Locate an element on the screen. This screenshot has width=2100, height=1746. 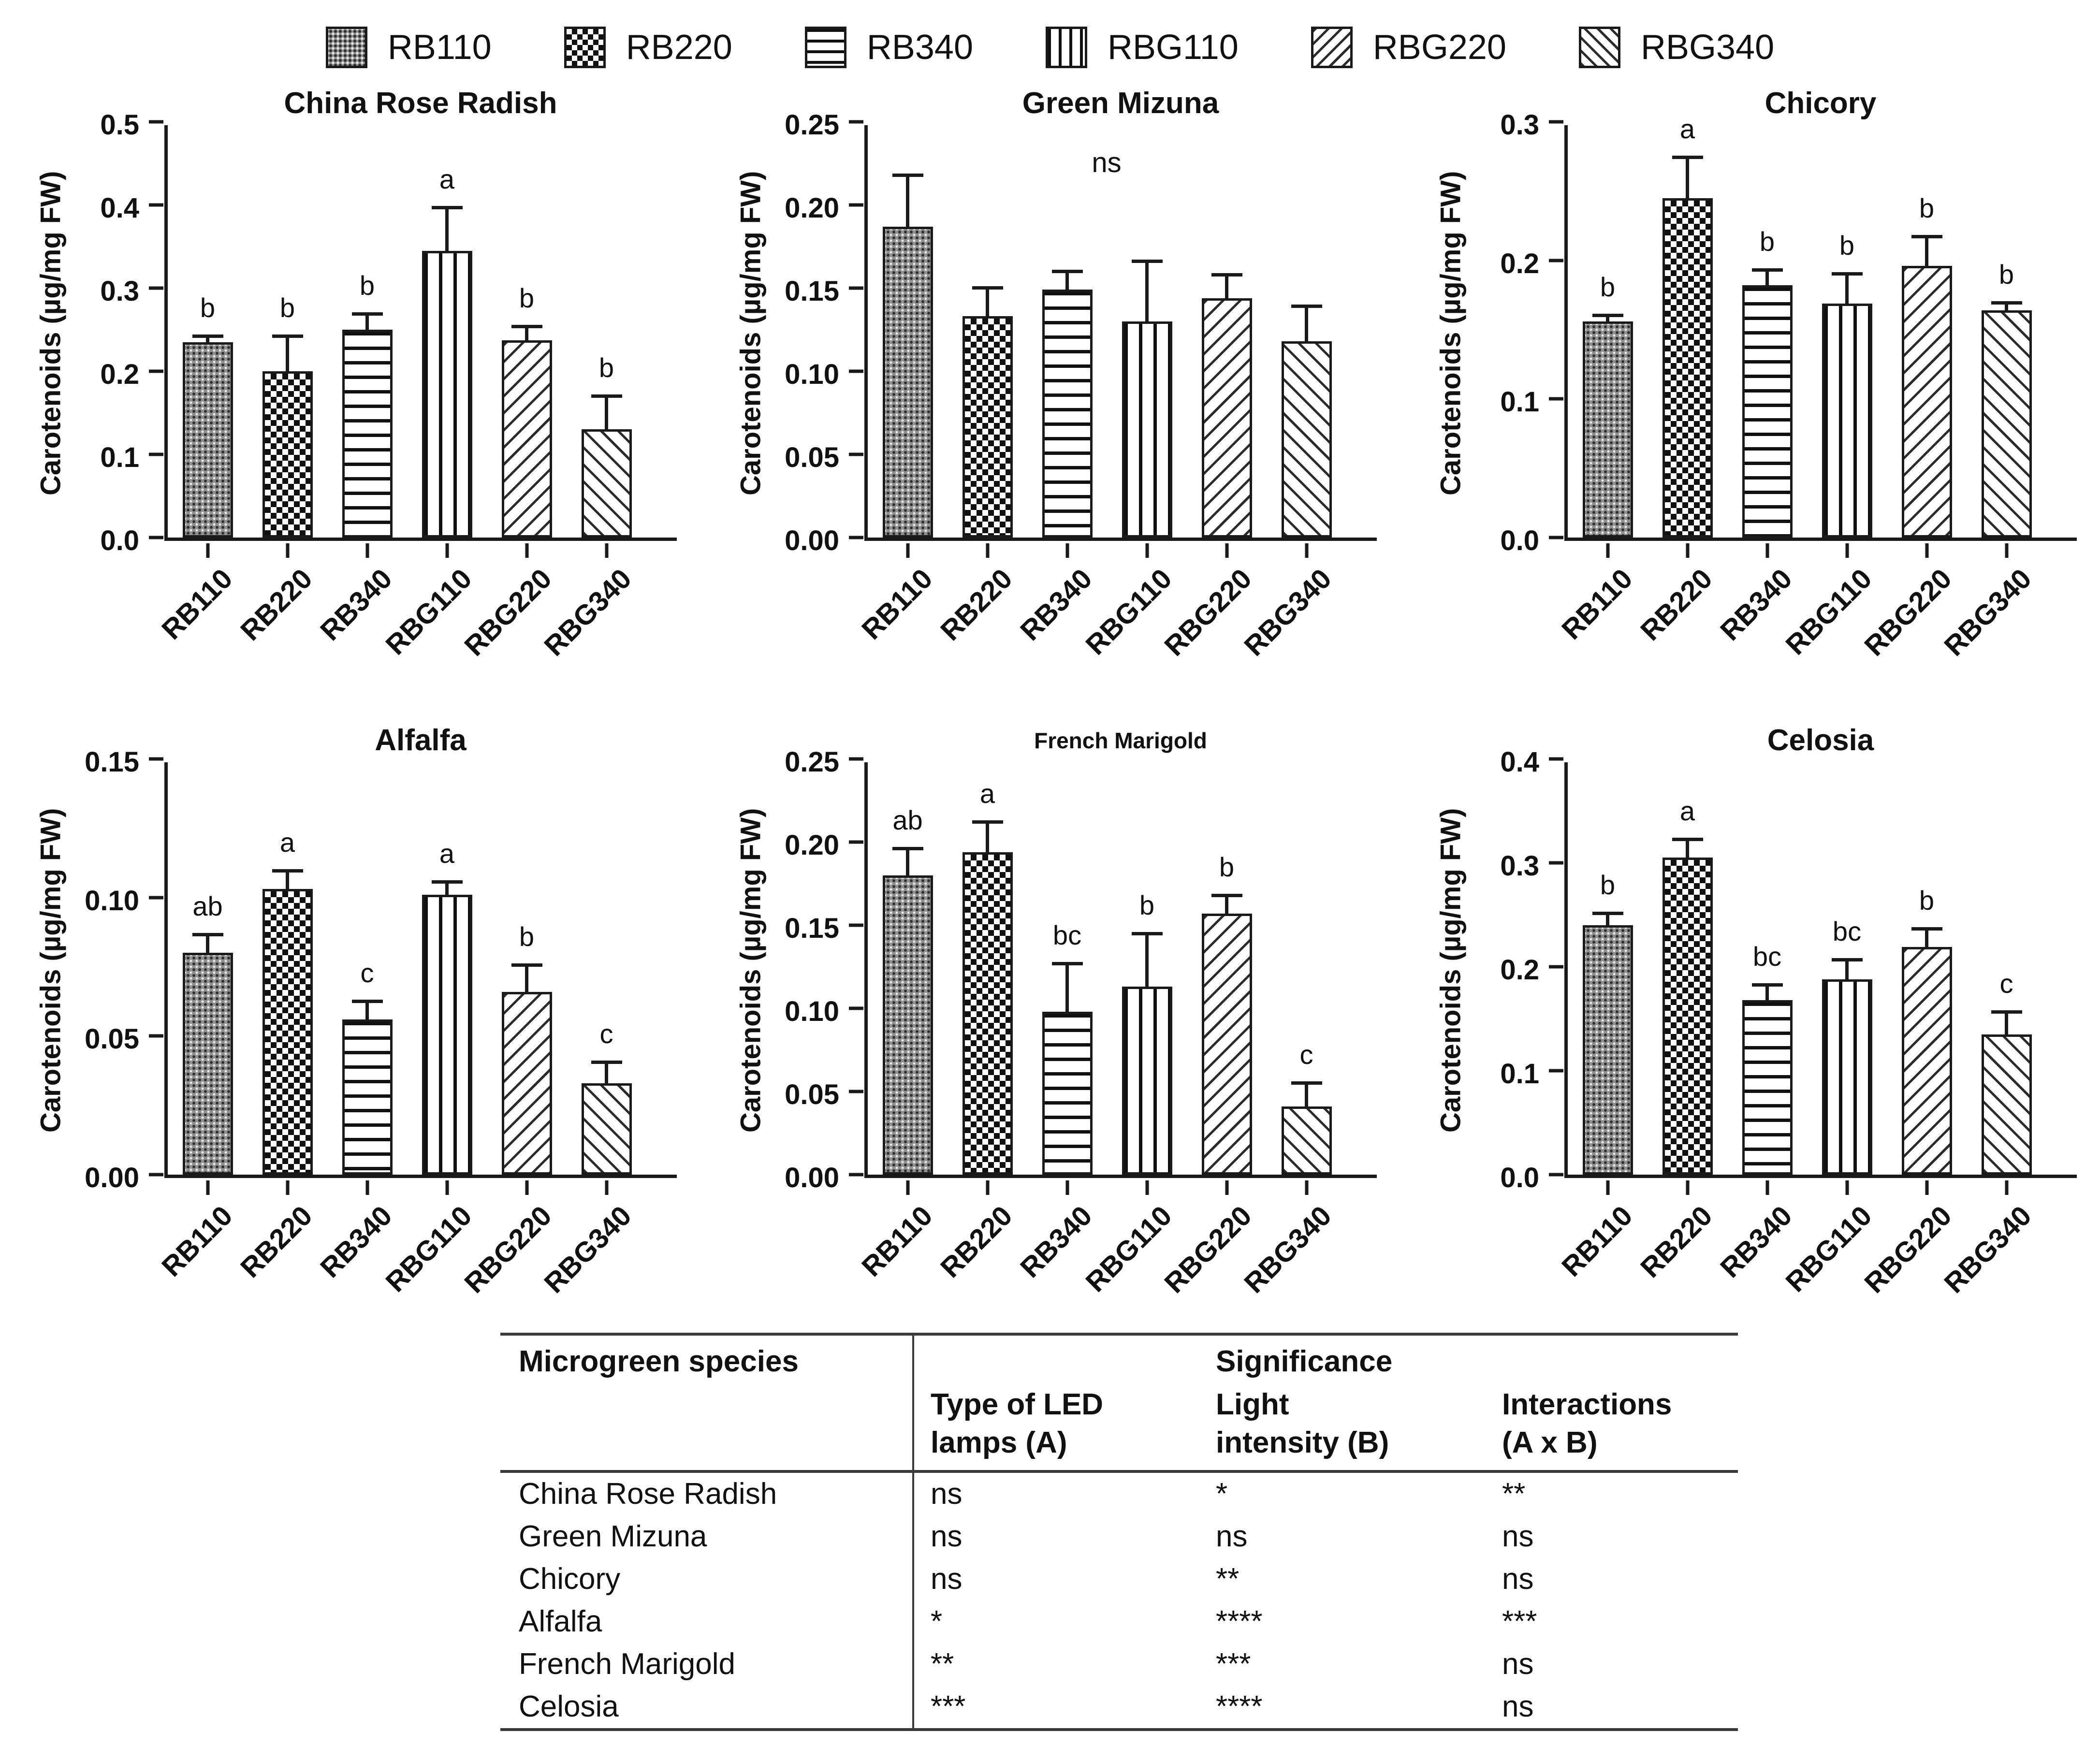
y-tick-label: 0.2 is located at coordinates (1519, 970).